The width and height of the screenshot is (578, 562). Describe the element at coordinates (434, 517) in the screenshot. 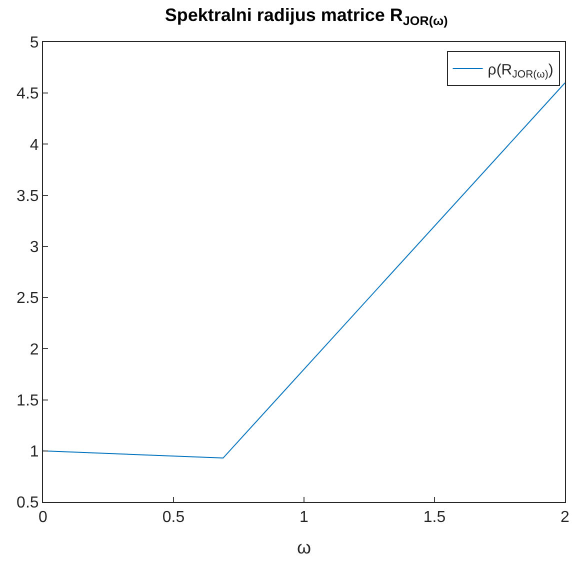

I see `x-tick-label: 1.5` at that location.